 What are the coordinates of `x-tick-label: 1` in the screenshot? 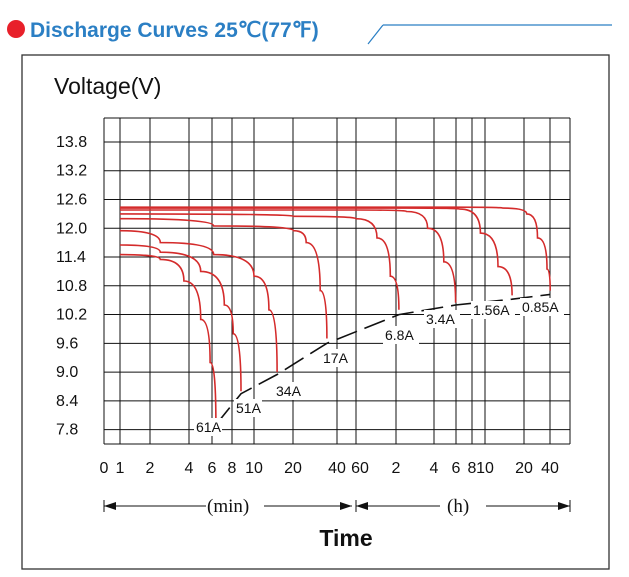 It's located at (120, 468).